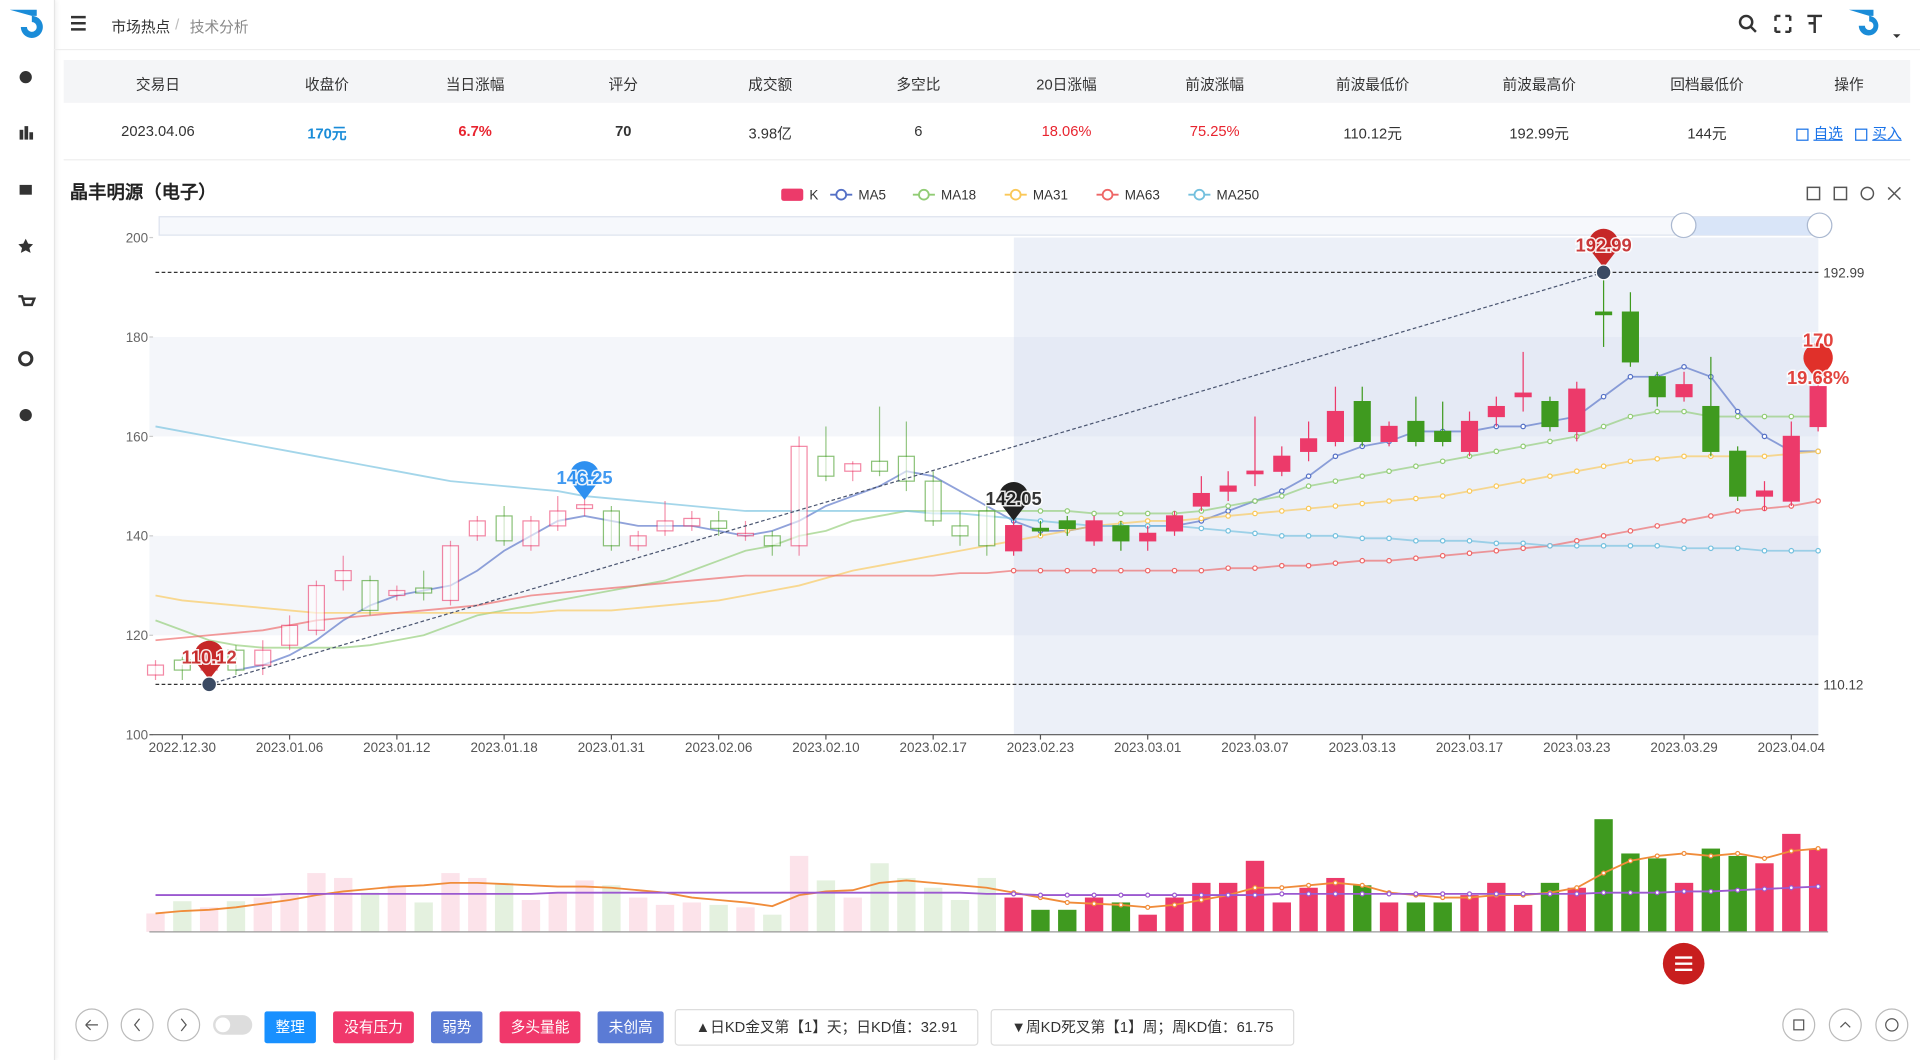  Describe the element at coordinates (1015, 194) in the screenshot. I see `legend-swatch` at that location.